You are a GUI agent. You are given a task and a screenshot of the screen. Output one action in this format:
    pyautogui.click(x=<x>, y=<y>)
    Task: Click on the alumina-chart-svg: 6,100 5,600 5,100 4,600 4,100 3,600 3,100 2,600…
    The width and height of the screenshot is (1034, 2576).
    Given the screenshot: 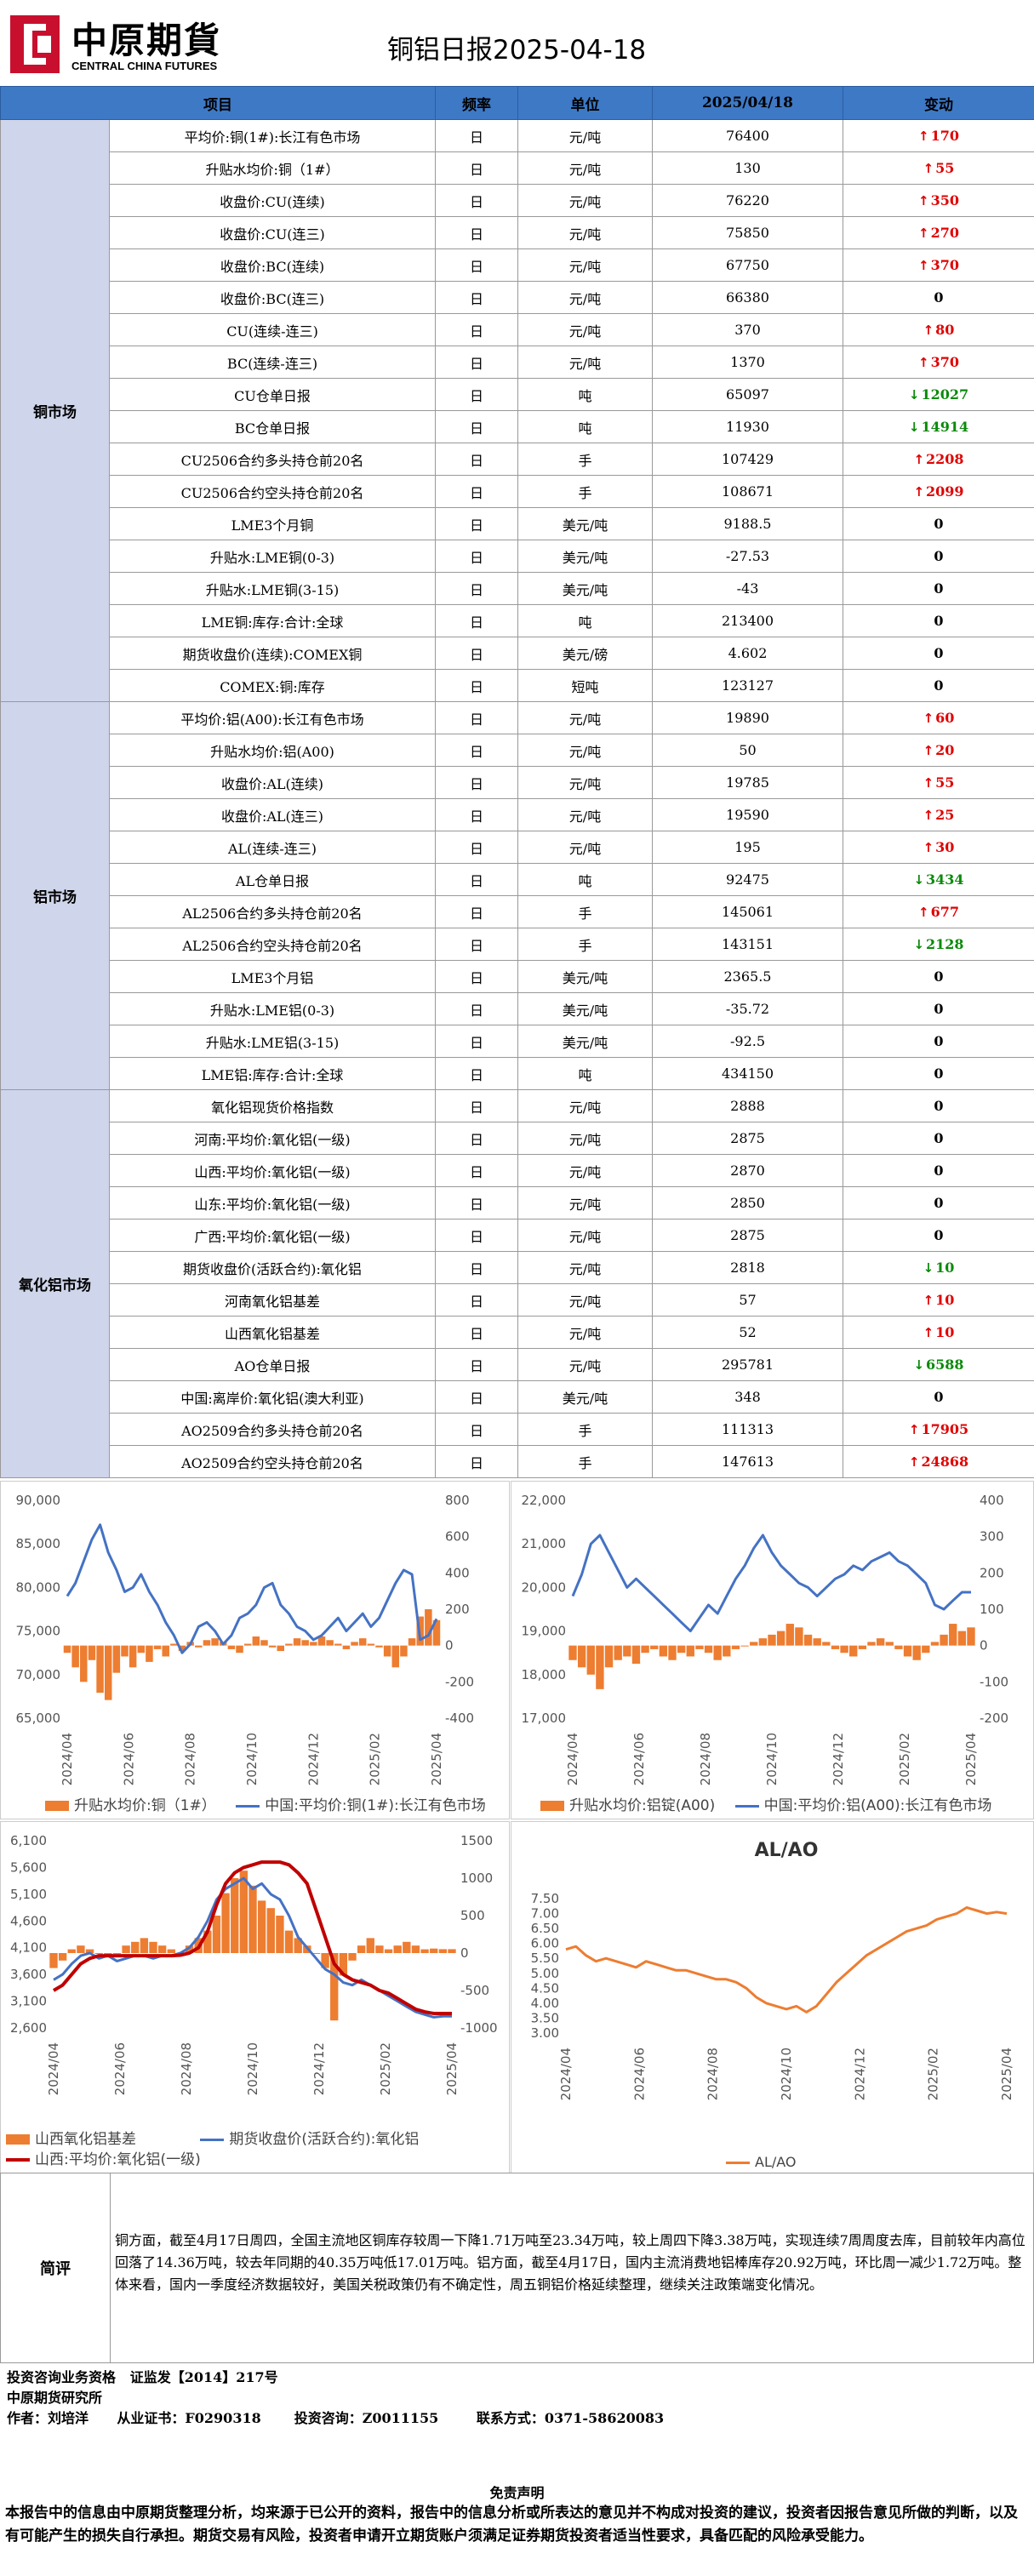 What is the action you would take?
    pyautogui.click(x=254, y=1964)
    